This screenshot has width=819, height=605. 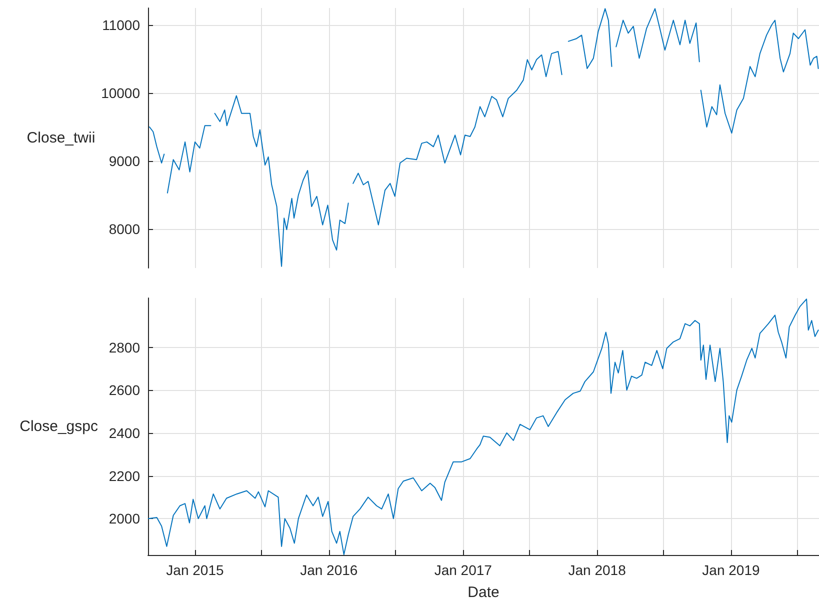 I want to click on x-tick-label: Jan 2017, so click(x=463, y=570).